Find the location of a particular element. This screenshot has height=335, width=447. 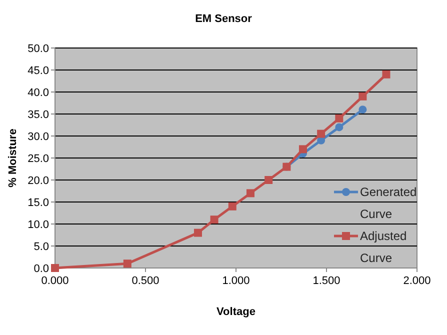

y-tick-label: 25.0 is located at coordinates (38, 158).